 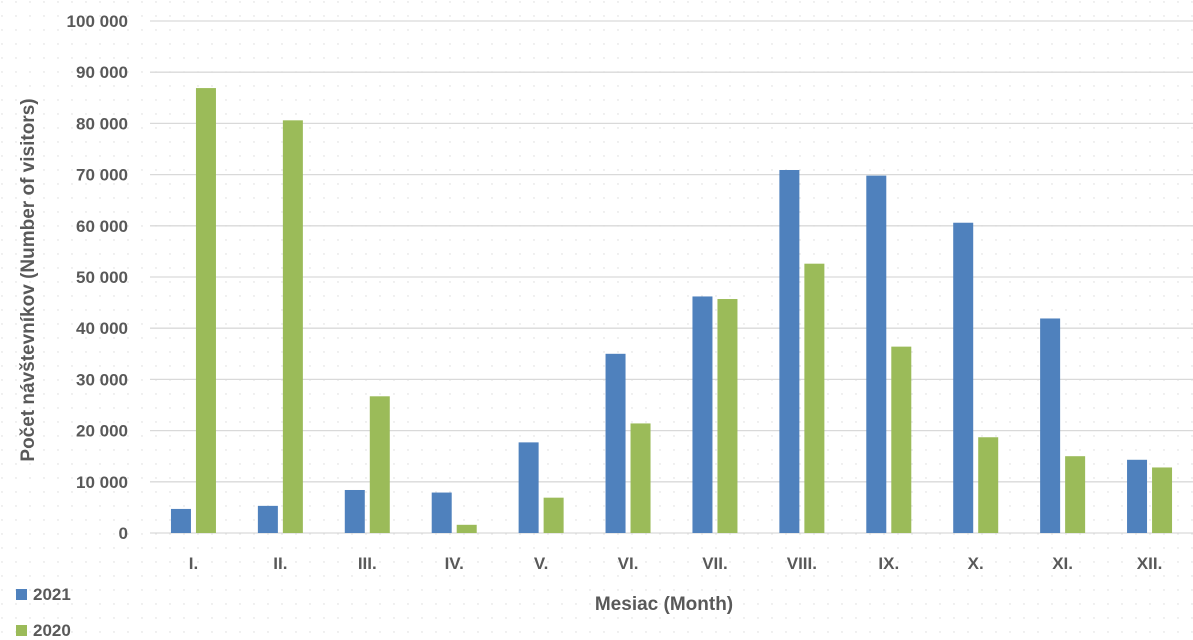 I want to click on legend-swatch-2020, so click(x=21, y=630).